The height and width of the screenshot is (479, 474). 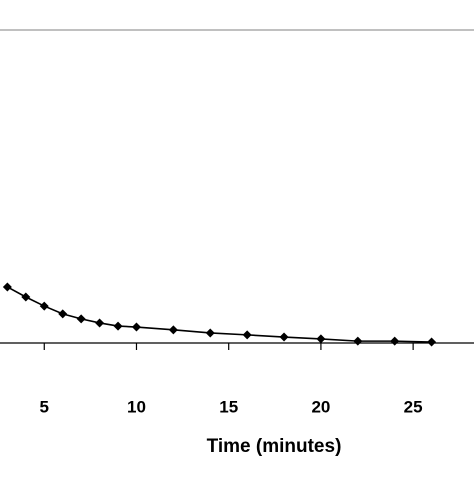 What do you see at coordinates (320, 406) in the screenshot?
I see `x-tick-label: 20` at bounding box center [320, 406].